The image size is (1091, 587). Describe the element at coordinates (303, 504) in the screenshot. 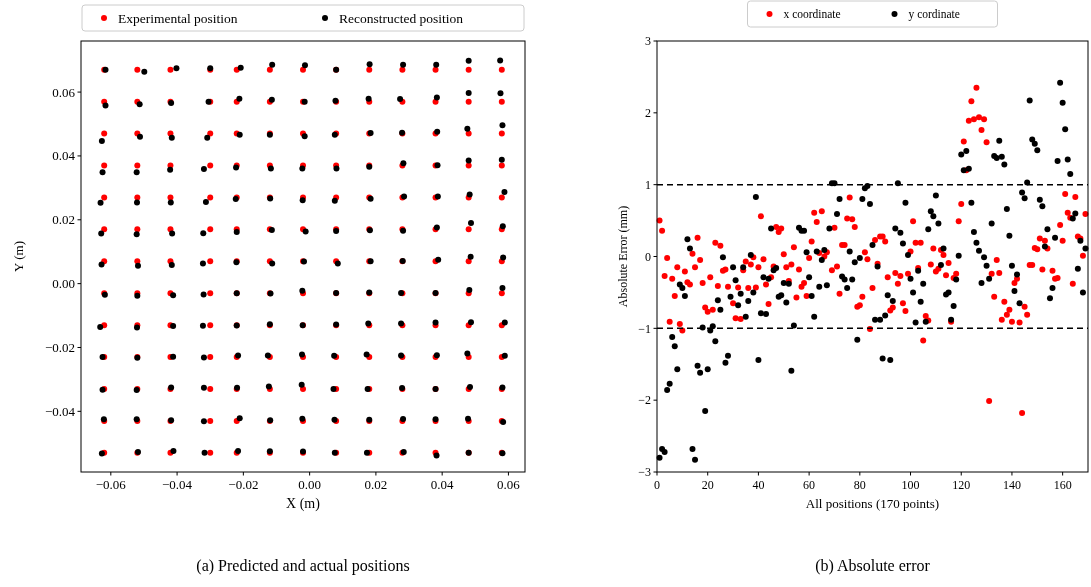

I see `x-axis-title: X (m)` at that location.